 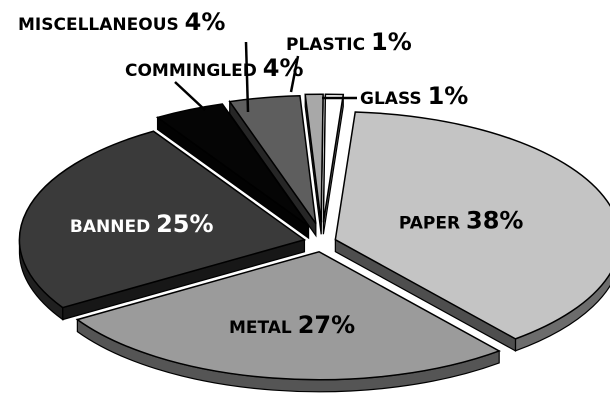 I want to click on label-percent-paper: 38%, so click(x=494, y=220).